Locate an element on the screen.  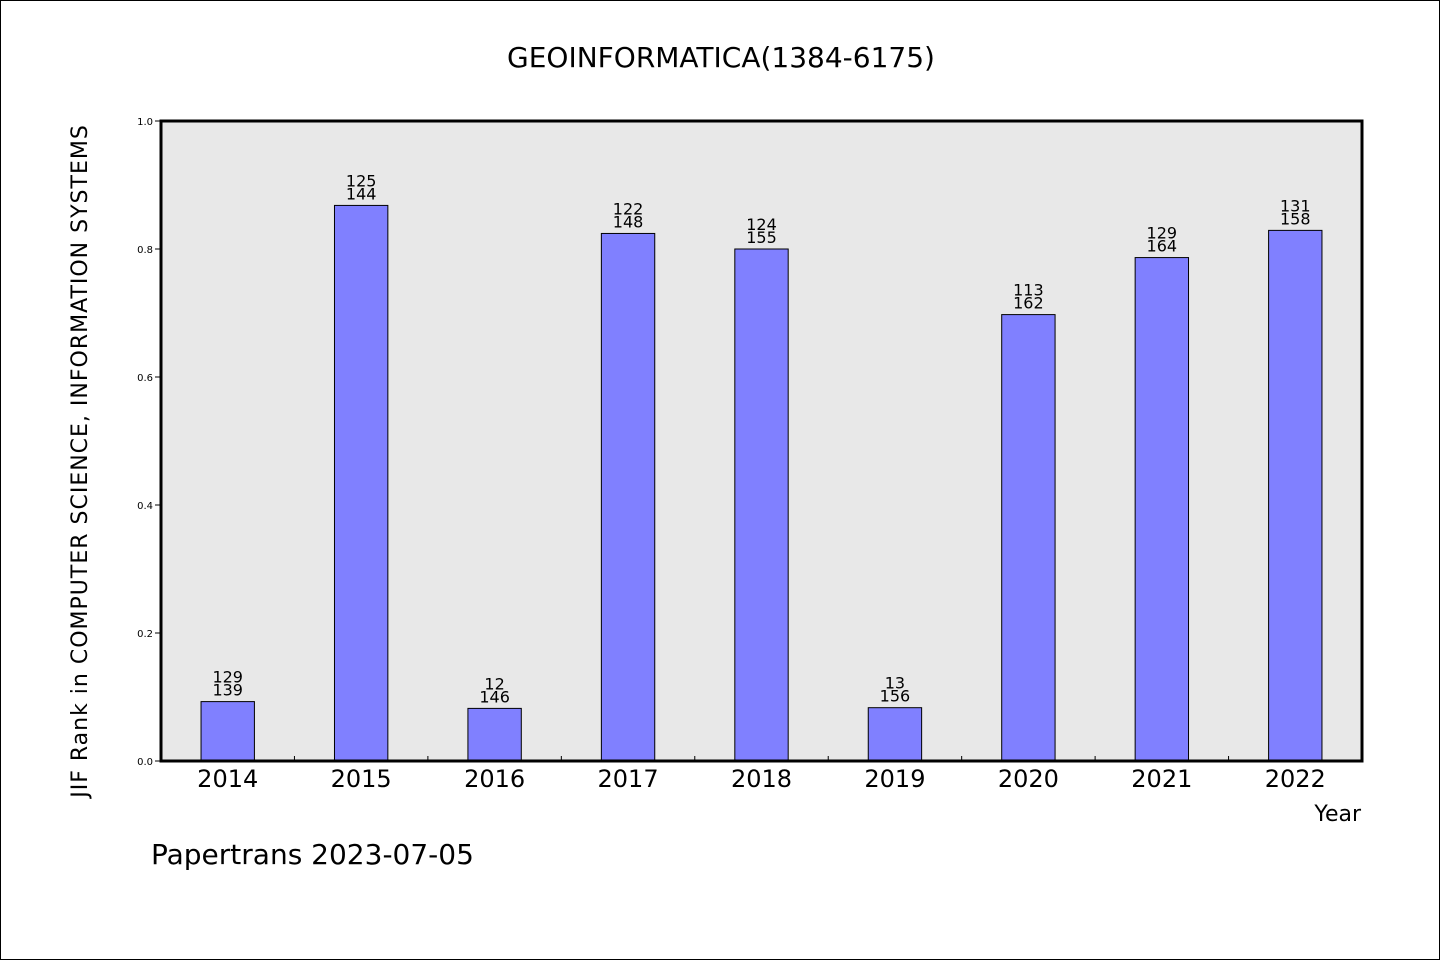
x-axis-label: Year is located at coordinates (1337, 814).